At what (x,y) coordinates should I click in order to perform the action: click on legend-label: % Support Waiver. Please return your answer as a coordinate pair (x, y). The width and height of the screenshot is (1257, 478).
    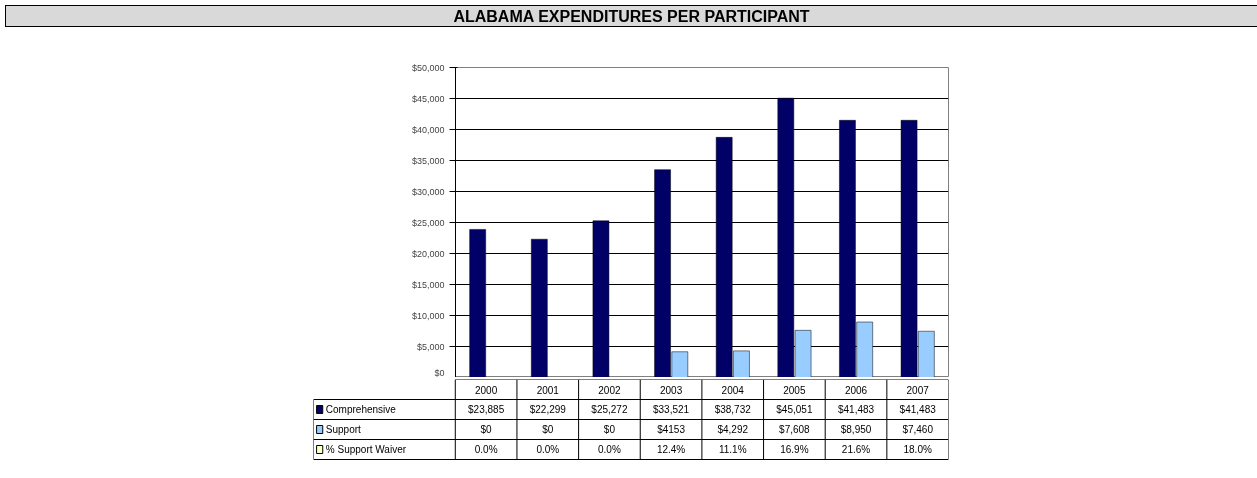
    Looking at the image, I should click on (366, 449).